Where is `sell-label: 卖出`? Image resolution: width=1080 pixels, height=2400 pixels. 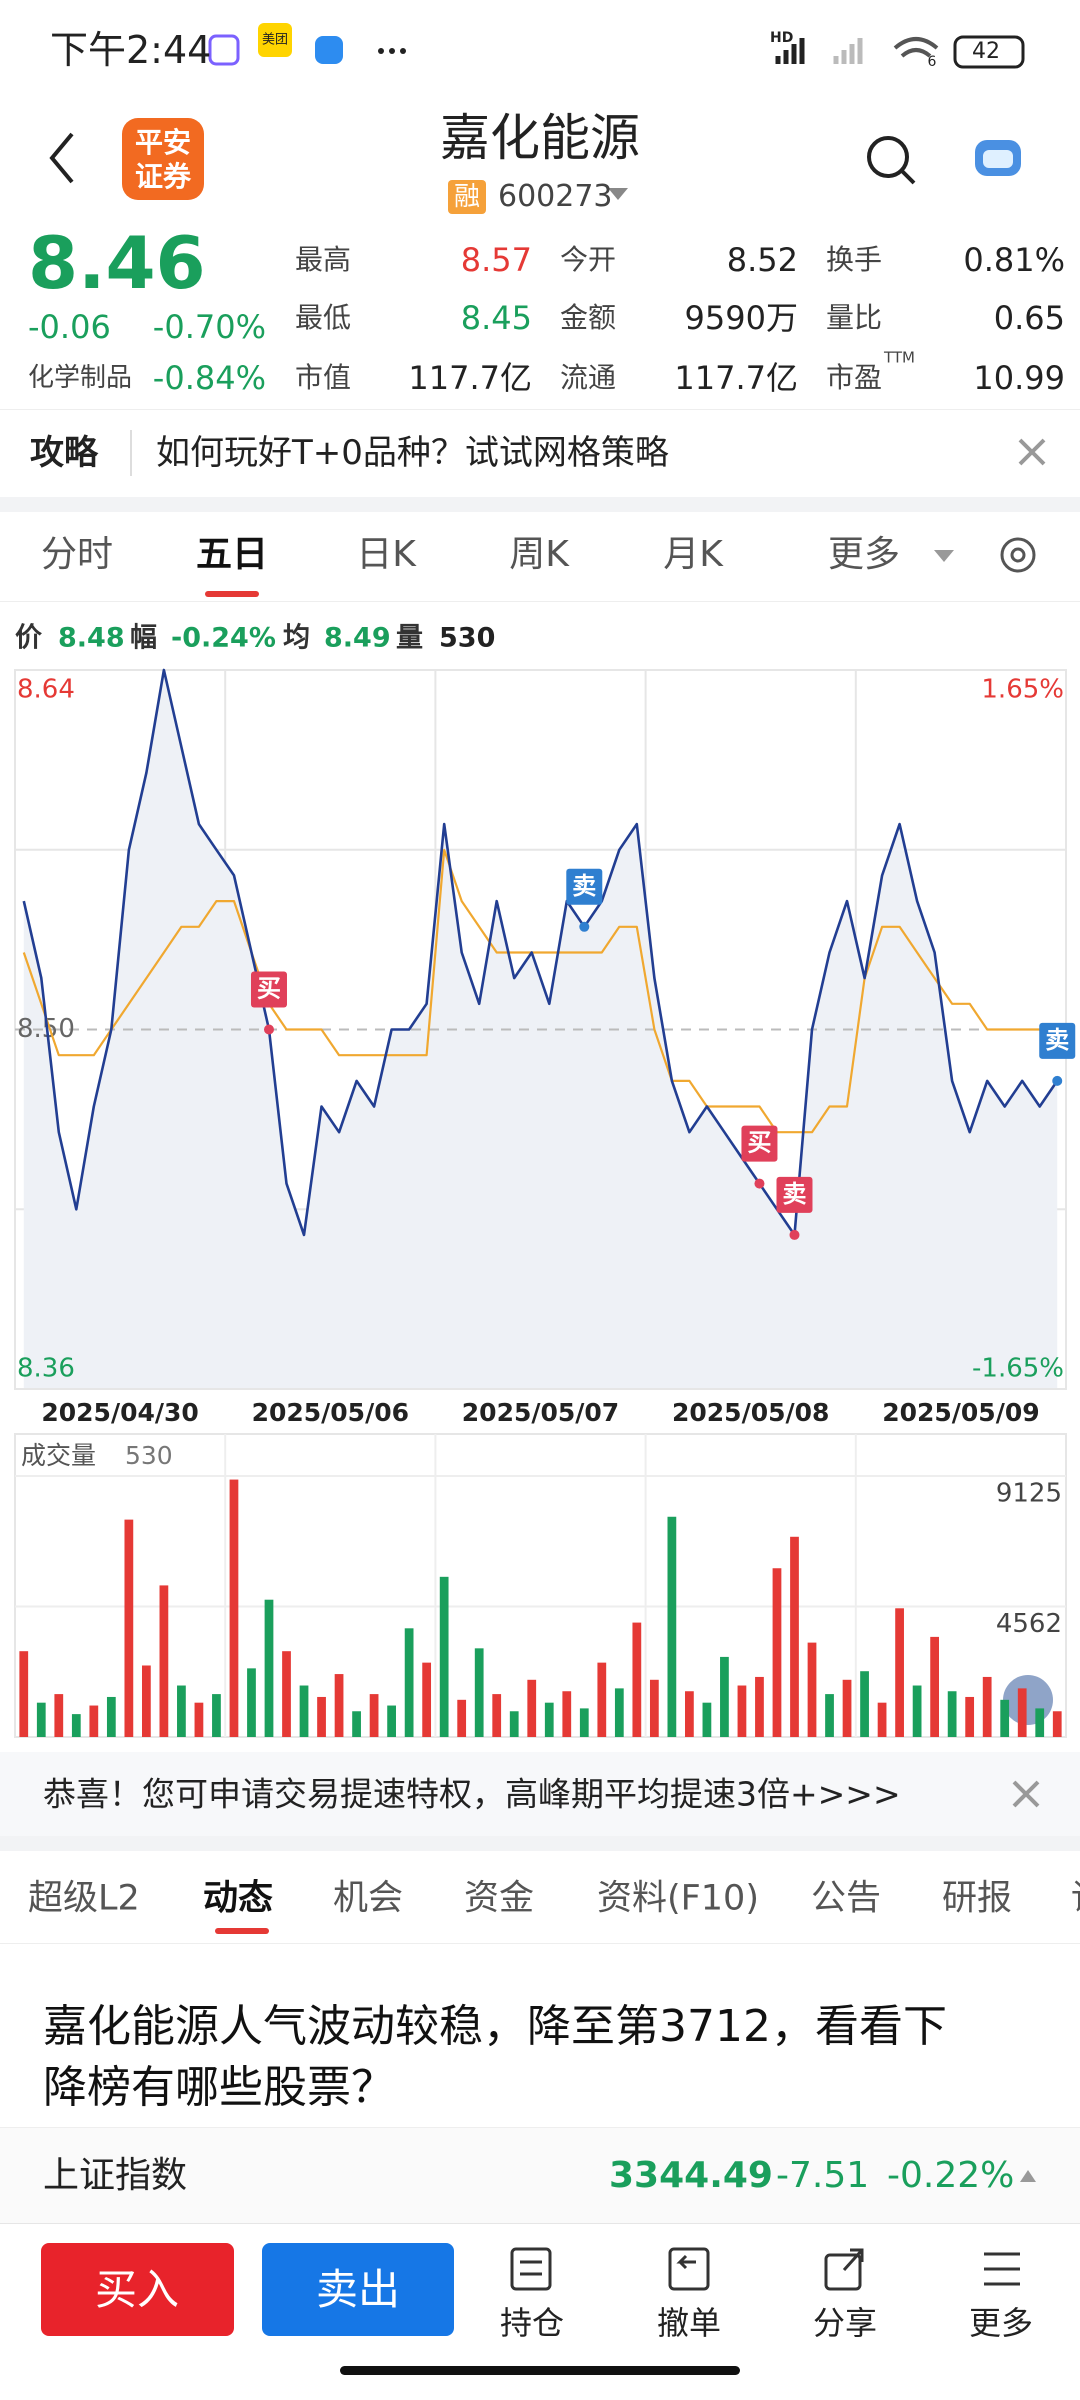 sell-label: 卖出 is located at coordinates (358, 2289).